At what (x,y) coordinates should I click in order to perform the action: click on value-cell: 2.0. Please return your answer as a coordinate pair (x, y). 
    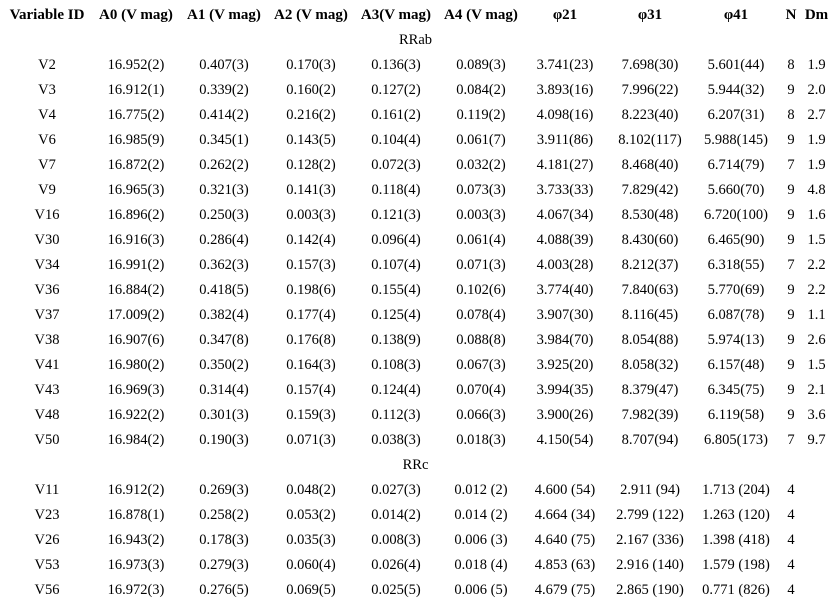
    Looking at the image, I should click on (816, 90).